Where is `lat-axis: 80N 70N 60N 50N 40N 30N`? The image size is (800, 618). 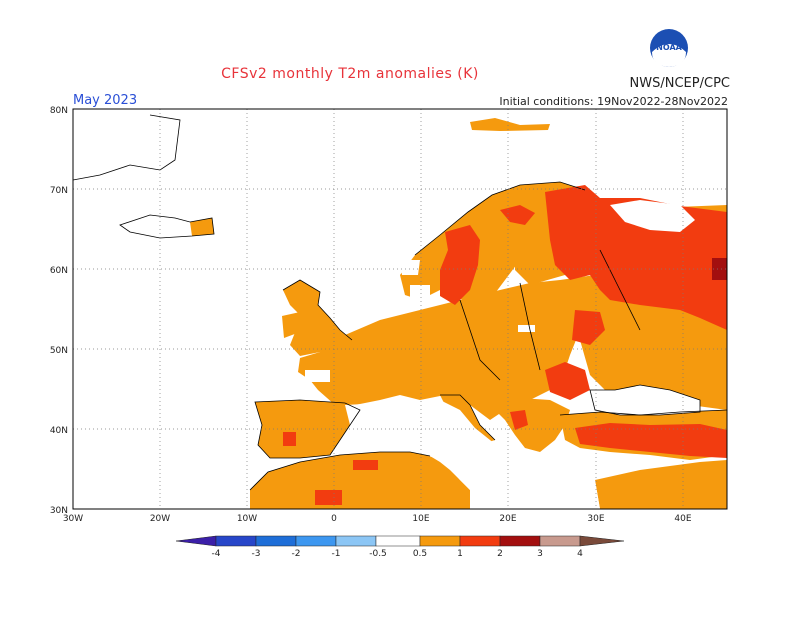 lat-axis: 80N 70N 60N 50N 40N 30N is located at coordinates (59, 311).